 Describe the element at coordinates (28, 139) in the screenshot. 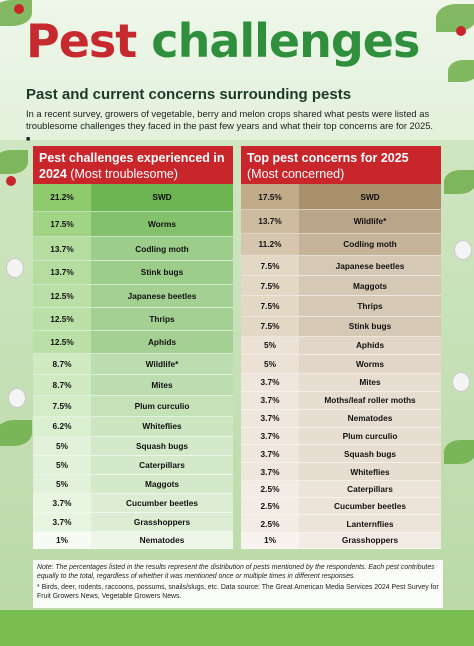

I see `end-mark: ■` at that location.